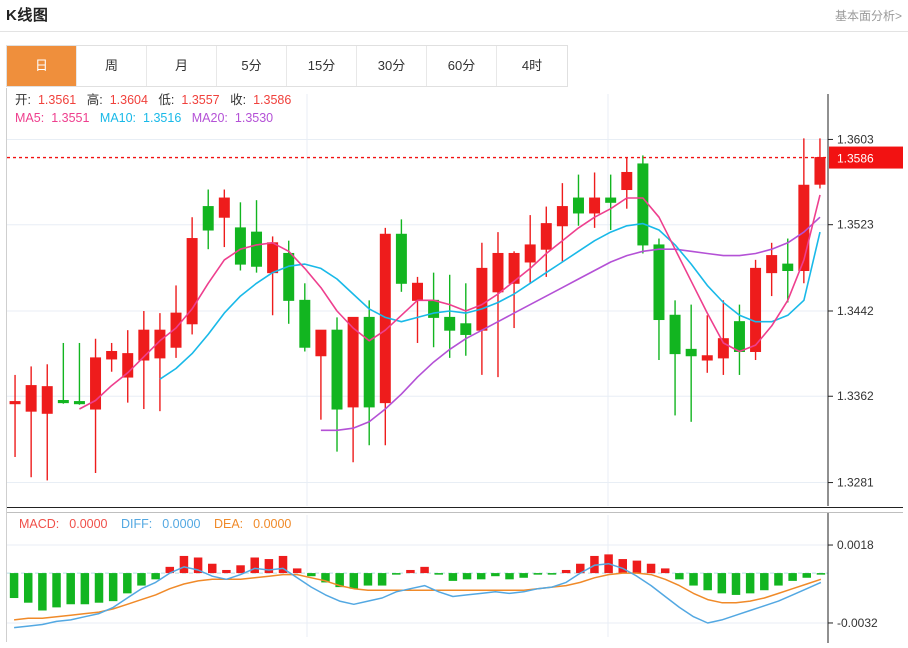 This screenshot has width=908, height=648. I want to click on timeframe-tabbar: 日周月 5分 15分 30分 60分 4时, so click(287, 66).